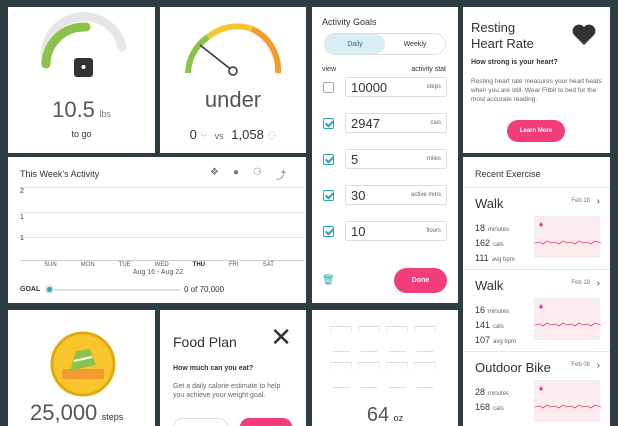 Image resolution: width=618 pixels, height=426 pixels. What do you see at coordinates (87, 265) in the screenshot?
I see `day-label: MON` at bounding box center [87, 265].